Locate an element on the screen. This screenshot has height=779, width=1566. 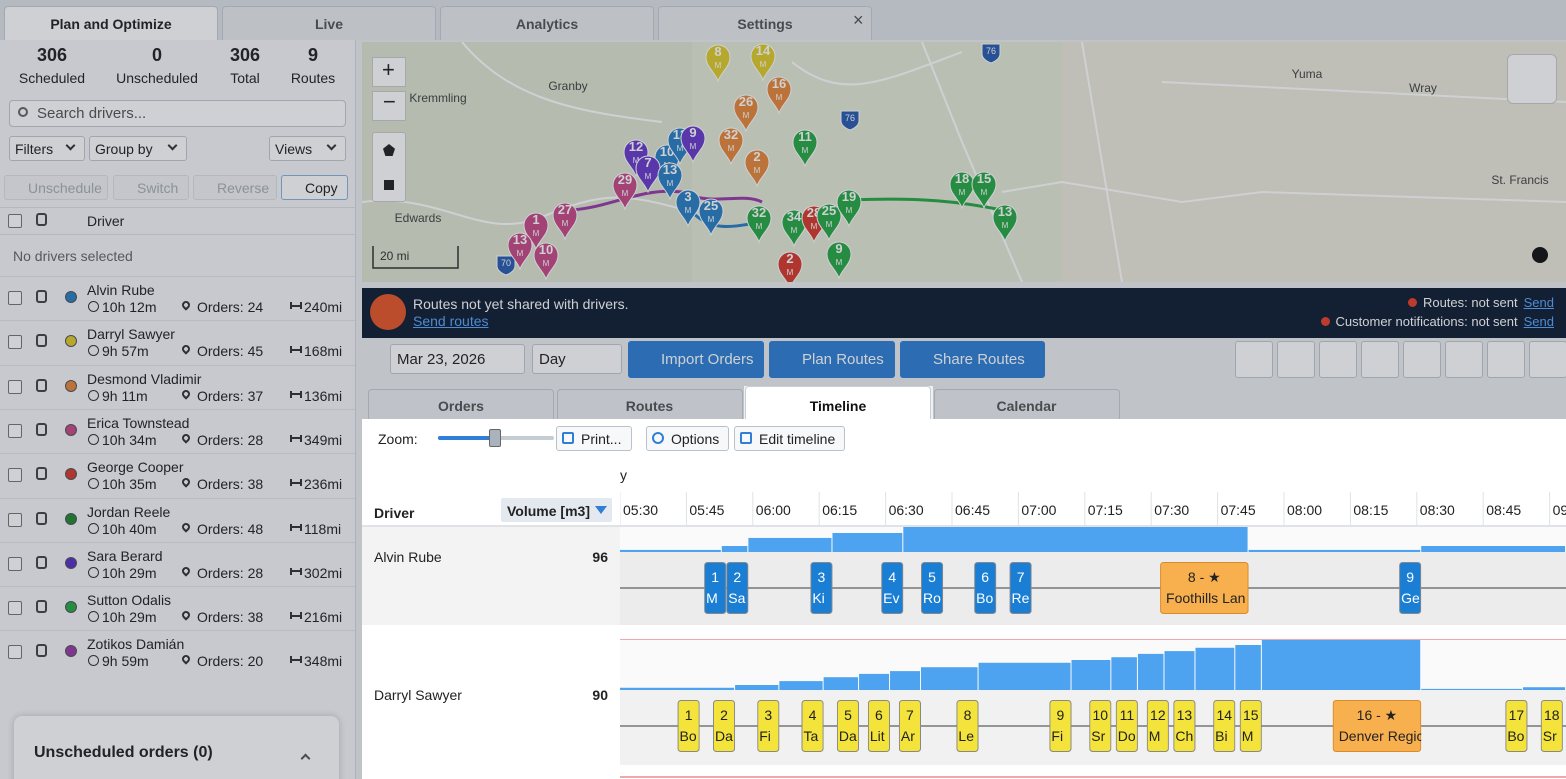
stop: 7 Ar is located at coordinates (910, 726).